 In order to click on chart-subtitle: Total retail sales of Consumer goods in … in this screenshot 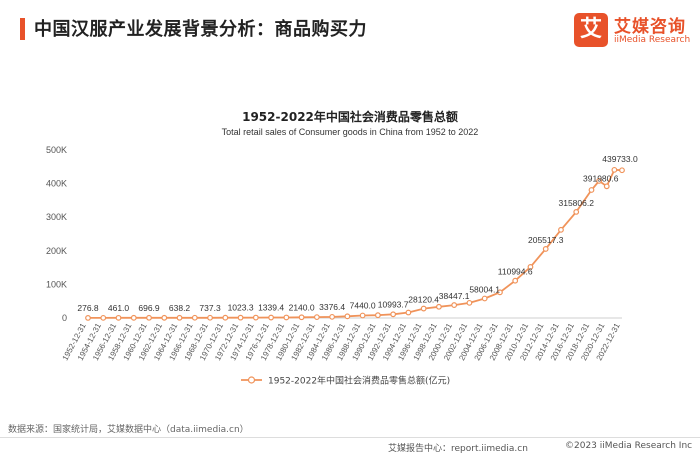, I will do `click(350, 132)`.